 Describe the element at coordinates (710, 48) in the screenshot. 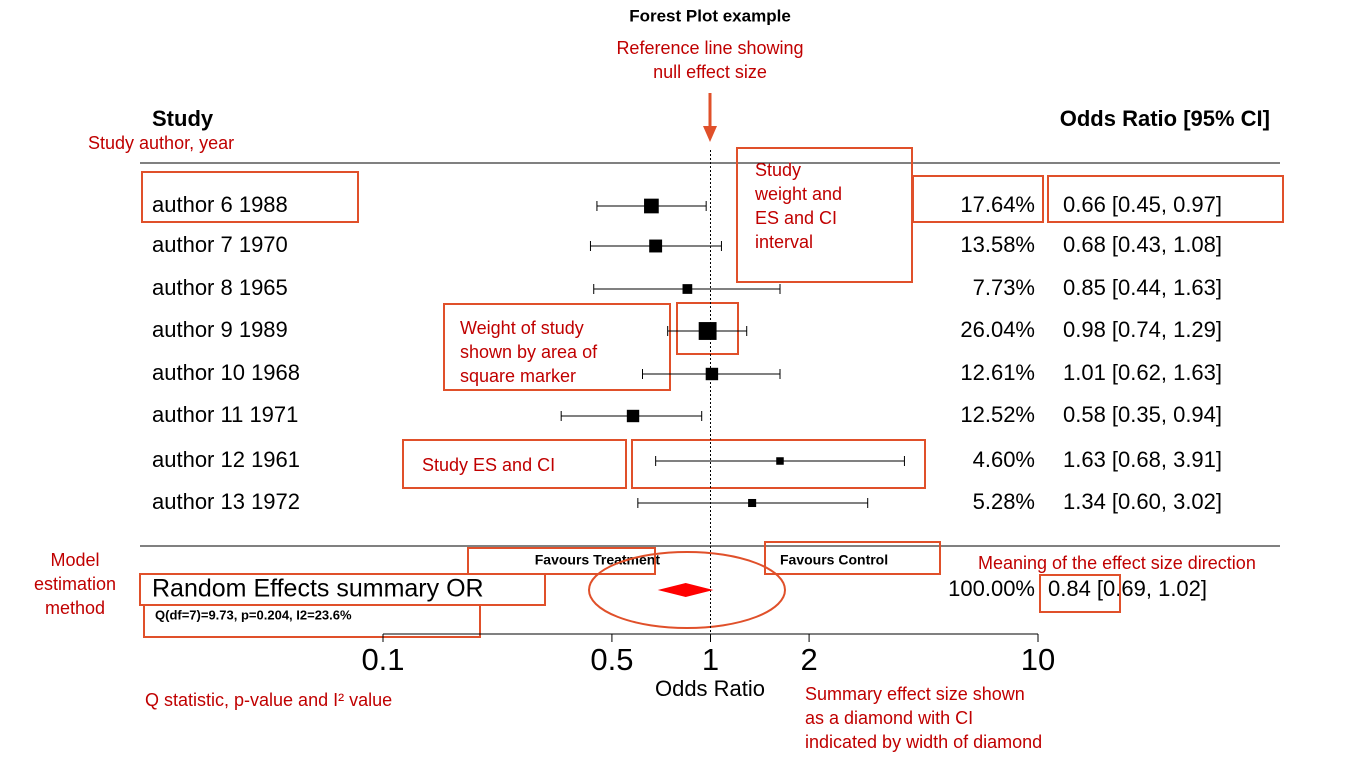

I see `annotation-line: Reference line showing` at that location.